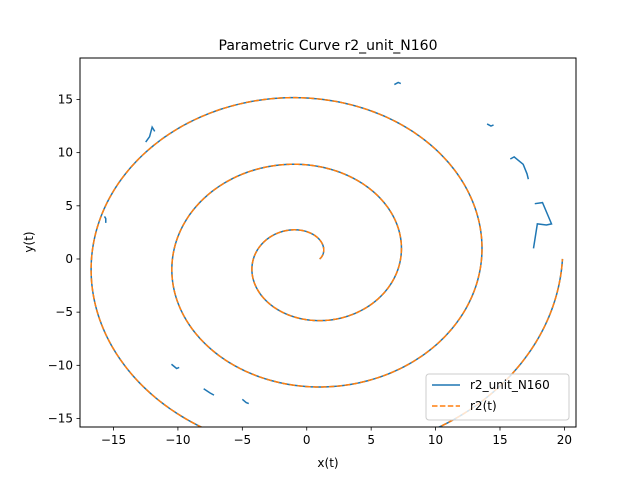 This screenshot has height=480, width=640. I want to click on legend-box, so click(497, 397).